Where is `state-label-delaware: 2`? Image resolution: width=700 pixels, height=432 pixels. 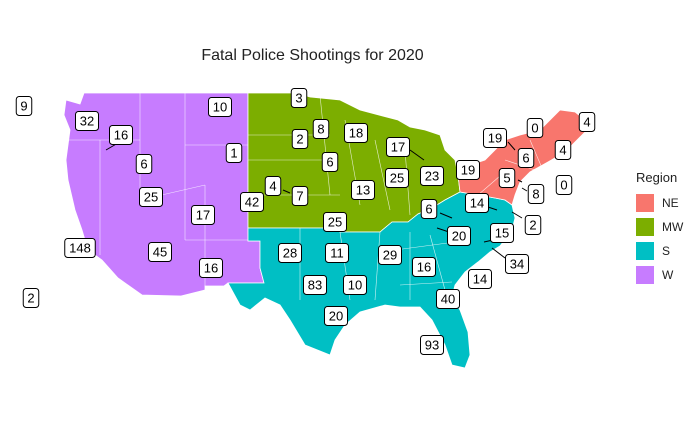
state-label-delaware: 2 is located at coordinates (533, 225).